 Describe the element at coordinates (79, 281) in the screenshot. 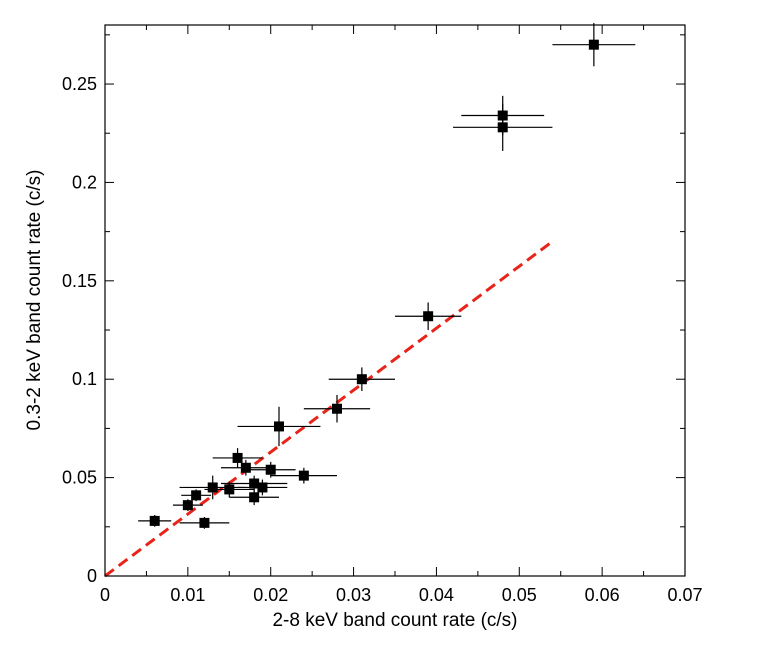

I see `y-tick-label: 0.15` at that location.